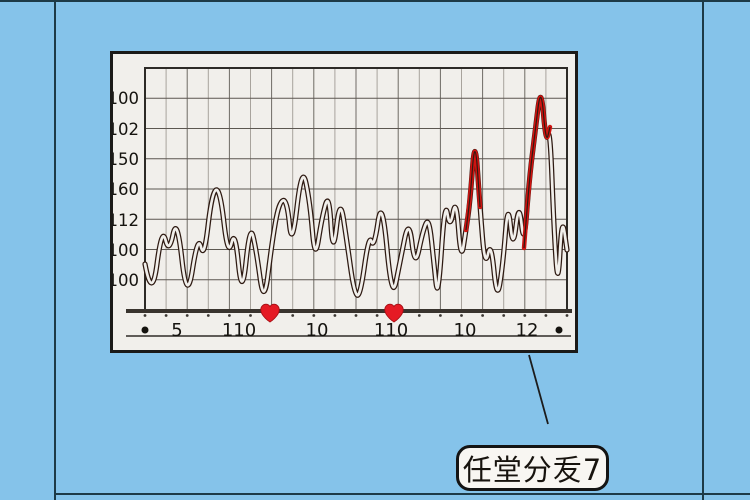 The height and width of the screenshot is (500, 750). I want to click on y-tick-label: 160, so click(126, 189).